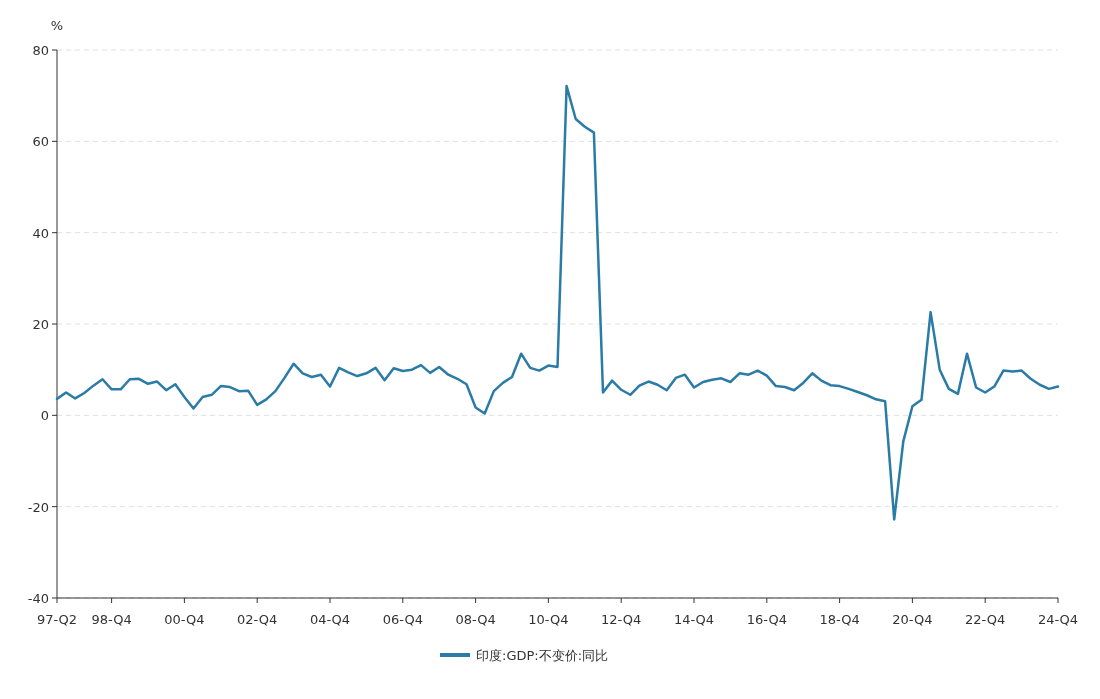  I want to click on x-tick-label: 14-Q4, so click(694, 619).